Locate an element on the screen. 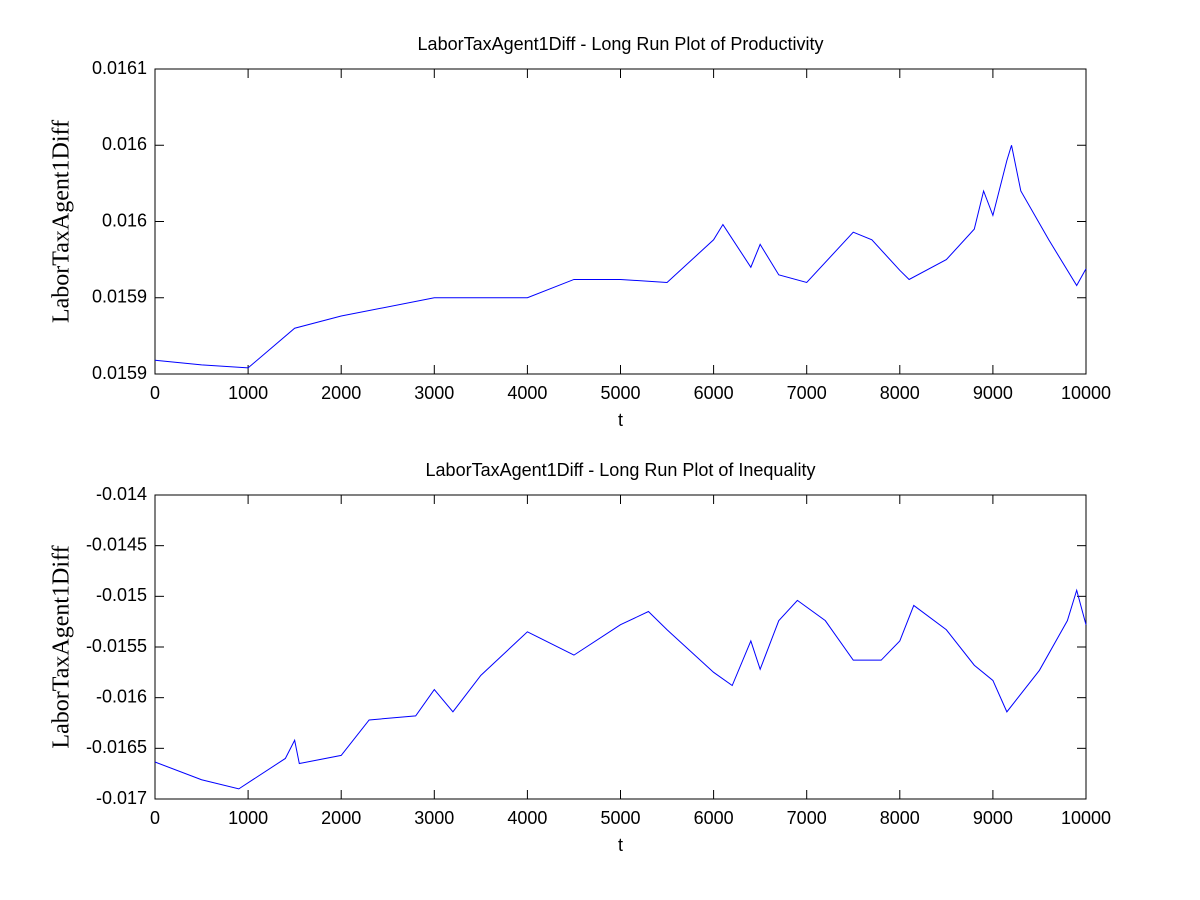 The image size is (1200, 900). y-tick-label: -0.017 is located at coordinates (121, 798).